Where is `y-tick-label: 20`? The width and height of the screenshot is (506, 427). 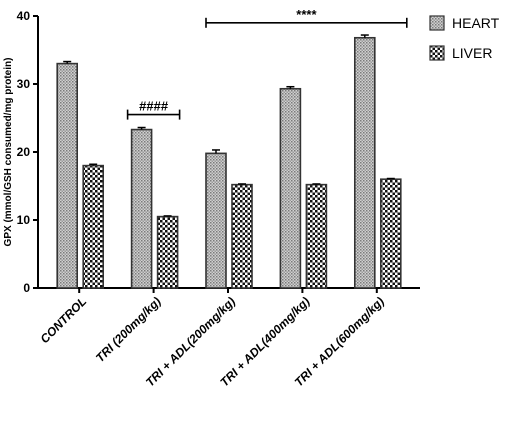 y-tick-label: 20 is located at coordinates (24, 152).